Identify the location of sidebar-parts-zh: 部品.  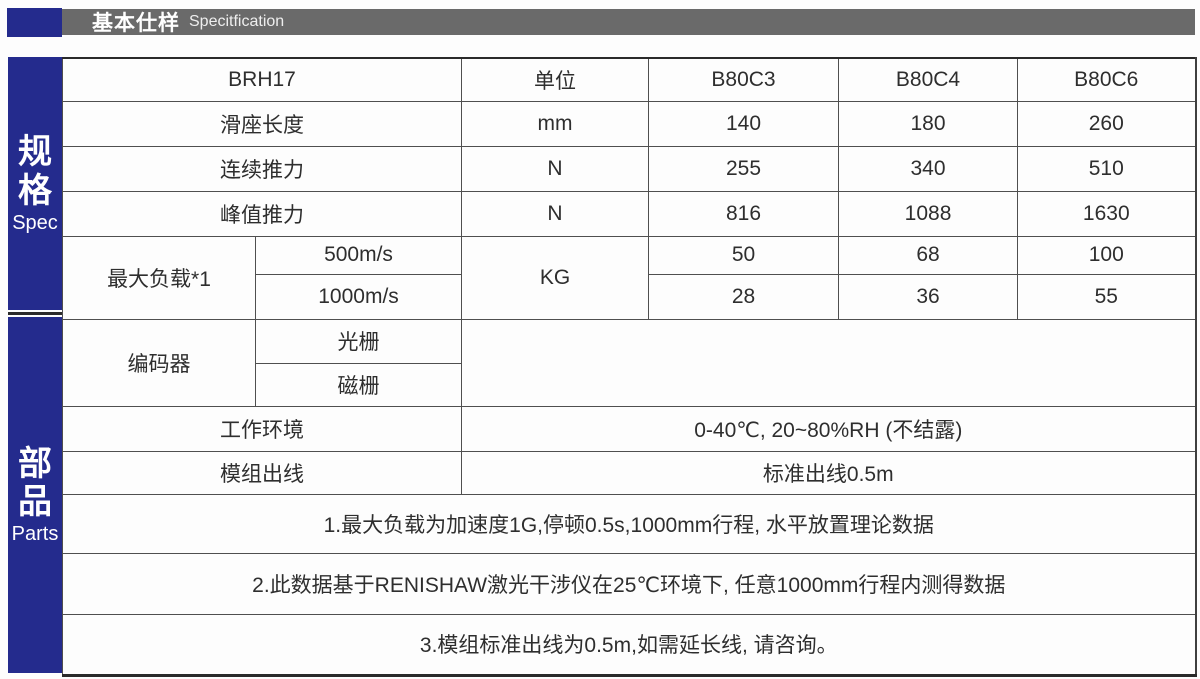
(35, 482).